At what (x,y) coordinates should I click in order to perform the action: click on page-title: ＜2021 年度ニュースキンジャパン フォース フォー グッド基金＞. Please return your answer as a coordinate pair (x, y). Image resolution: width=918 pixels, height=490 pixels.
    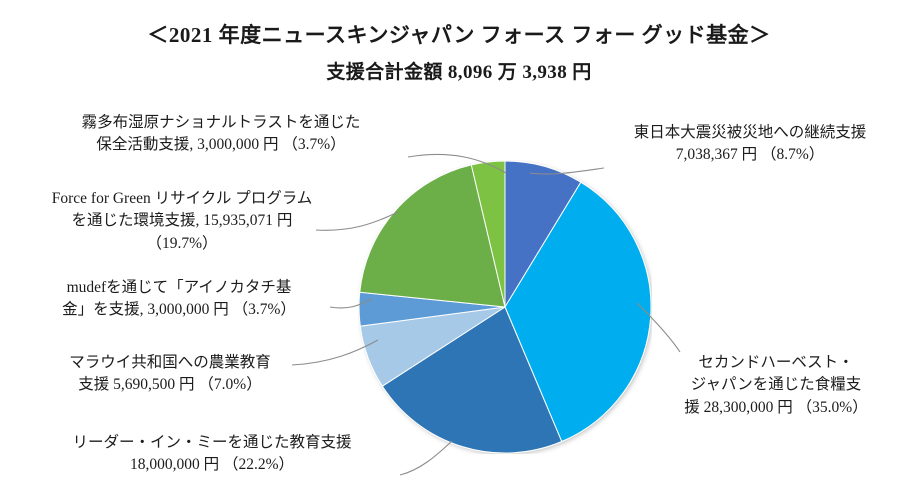
    Looking at the image, I should click on (459, 35).